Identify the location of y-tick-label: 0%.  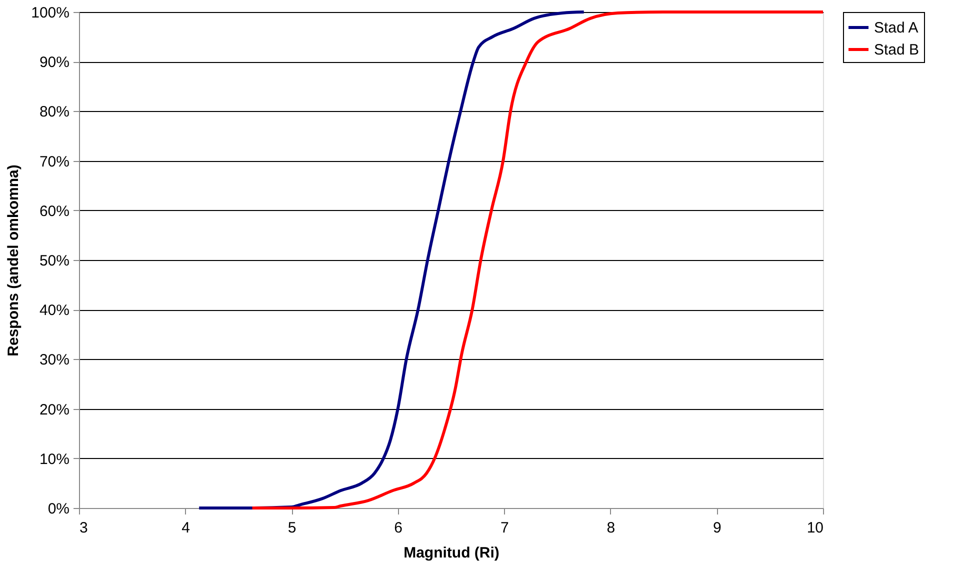
(59, 509).